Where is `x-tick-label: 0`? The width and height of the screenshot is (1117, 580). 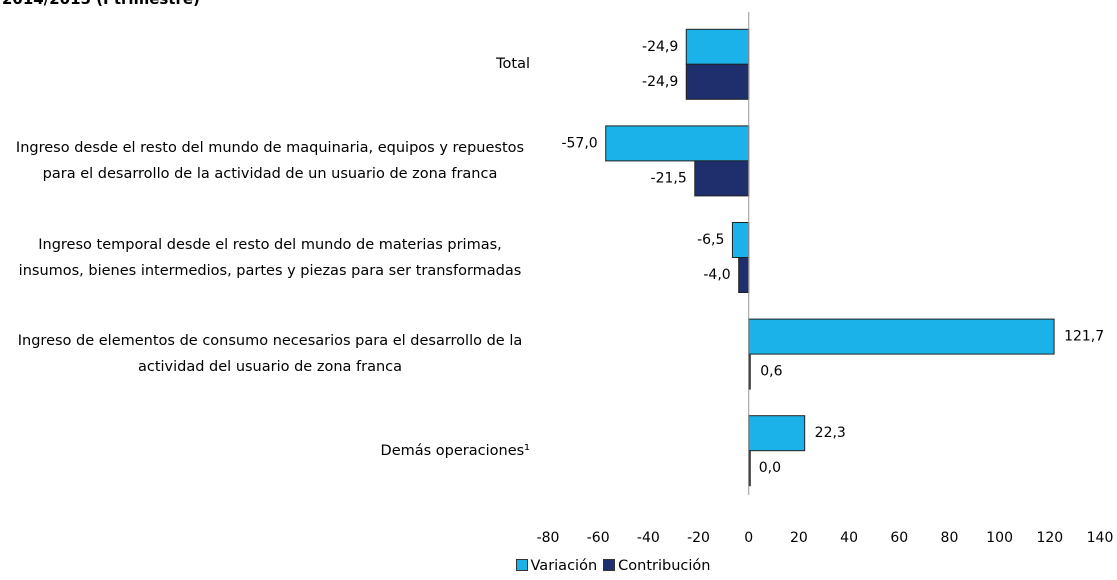
x-tick-label: 0 is located at coordinates (748, 538).